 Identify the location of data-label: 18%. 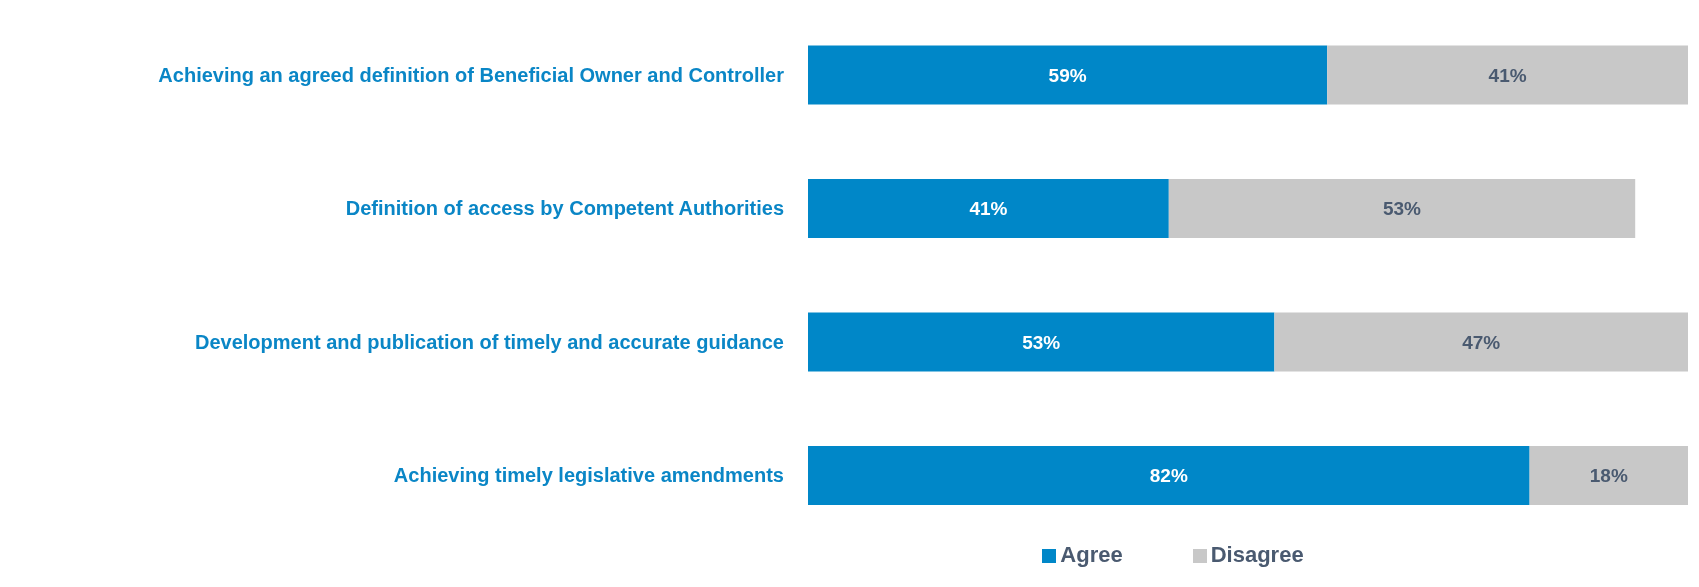
(1608, 476).